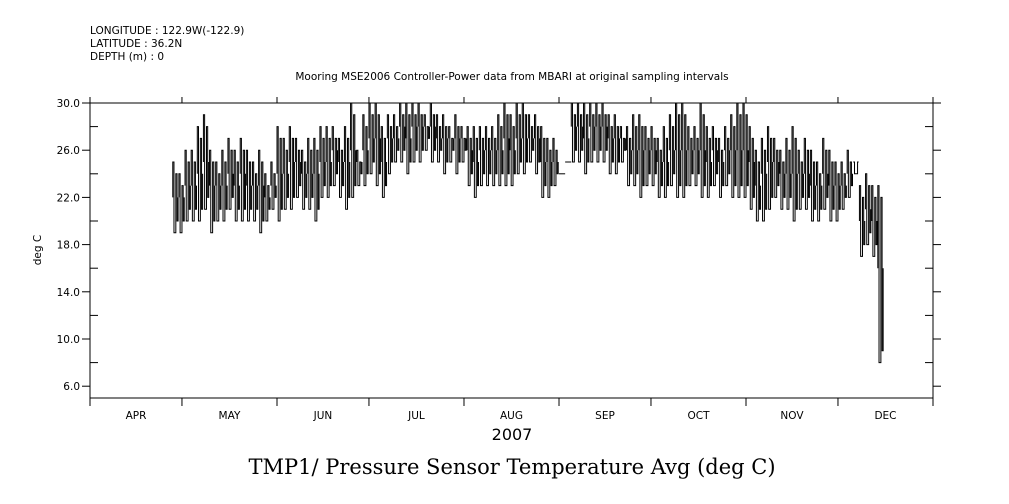  What do you see at coordinates (68, 104) in the screenshot?
I see `y-tick-label: 30.0` at bounding box center [68, 104].